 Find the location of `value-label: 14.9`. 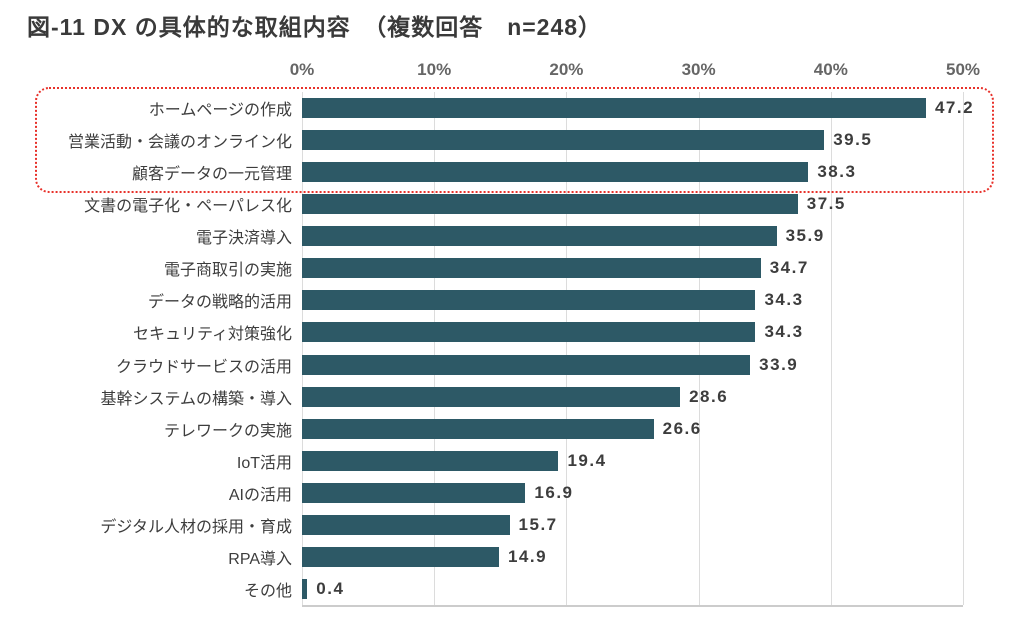

value-label: 14.9 is located at coordinates (527, 556).